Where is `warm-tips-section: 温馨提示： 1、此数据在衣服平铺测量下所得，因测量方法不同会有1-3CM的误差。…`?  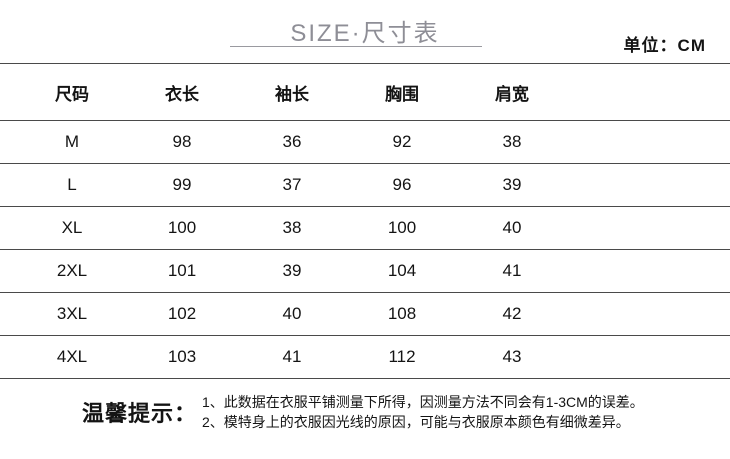 warm-tips-section: 温馨提示： 1、此数据在衣服平铺测量下所得，因测量方法不同会有1-3CM的误差。… is located at coordinates (363, 412).